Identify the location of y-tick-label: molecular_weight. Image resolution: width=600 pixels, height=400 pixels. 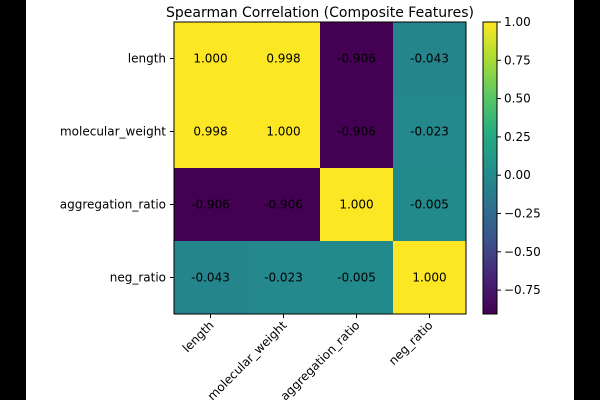
(113, 132).